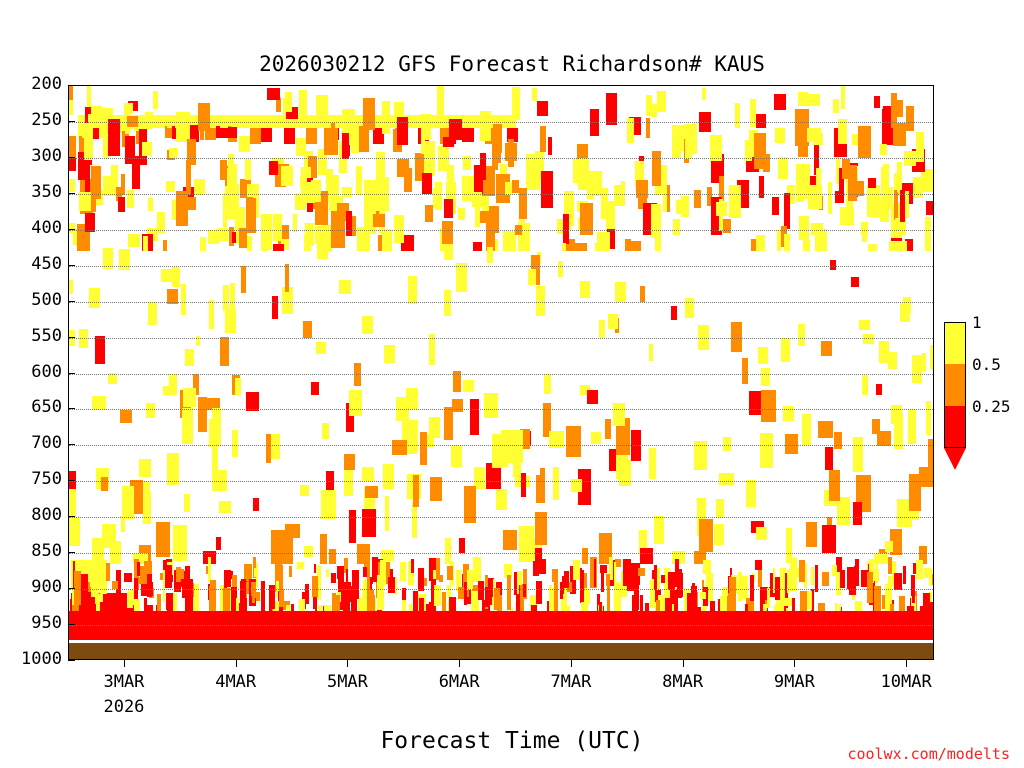 This screenshot has width=1024, height=768. Describe the element at coordinates (347, 682) in the screenshot. I see `x-axis-tick-label: 5MAR` at that location.